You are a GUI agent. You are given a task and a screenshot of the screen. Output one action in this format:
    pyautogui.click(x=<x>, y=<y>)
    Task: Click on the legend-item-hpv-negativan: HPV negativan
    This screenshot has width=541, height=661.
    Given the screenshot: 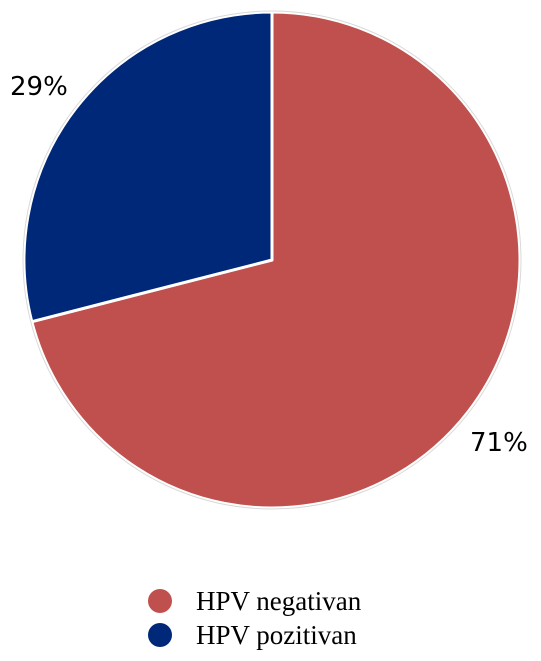 What is the action you would take?
    pyautogui.click(x=254, y=601)
    